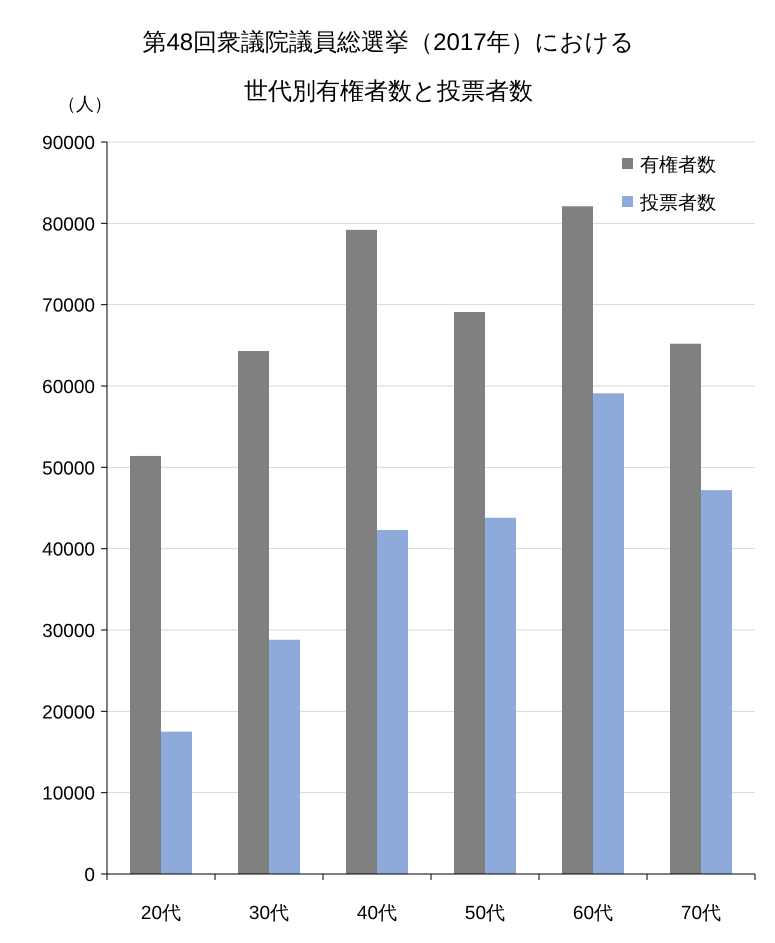 The width and height of the screenshot is (775, 943). Describe the element at coordinates (68, 794) in the screenshot. I see `y-tick-label: 10000` at that location.